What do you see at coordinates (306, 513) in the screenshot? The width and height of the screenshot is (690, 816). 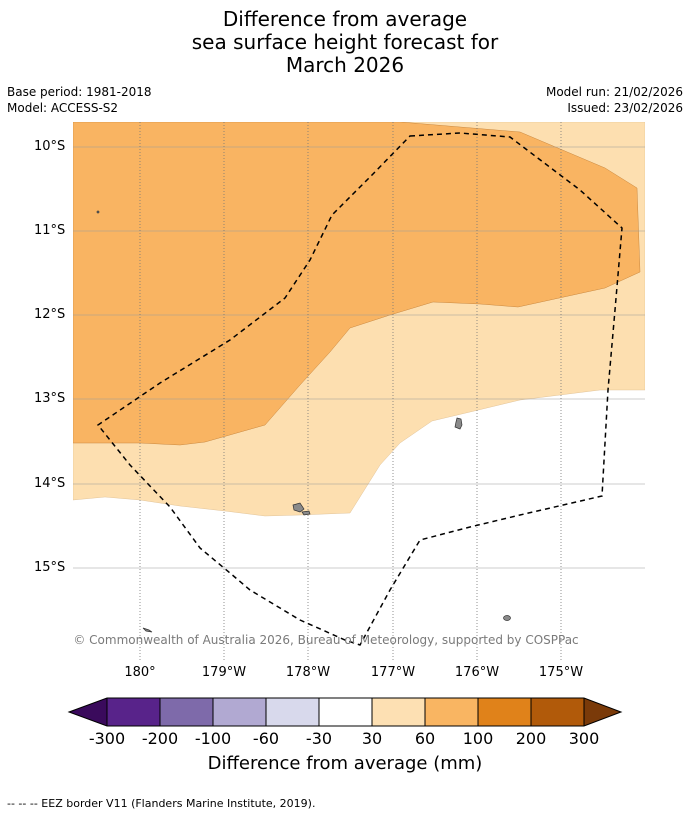 I see `island-b` at bounding box center [306, 513].